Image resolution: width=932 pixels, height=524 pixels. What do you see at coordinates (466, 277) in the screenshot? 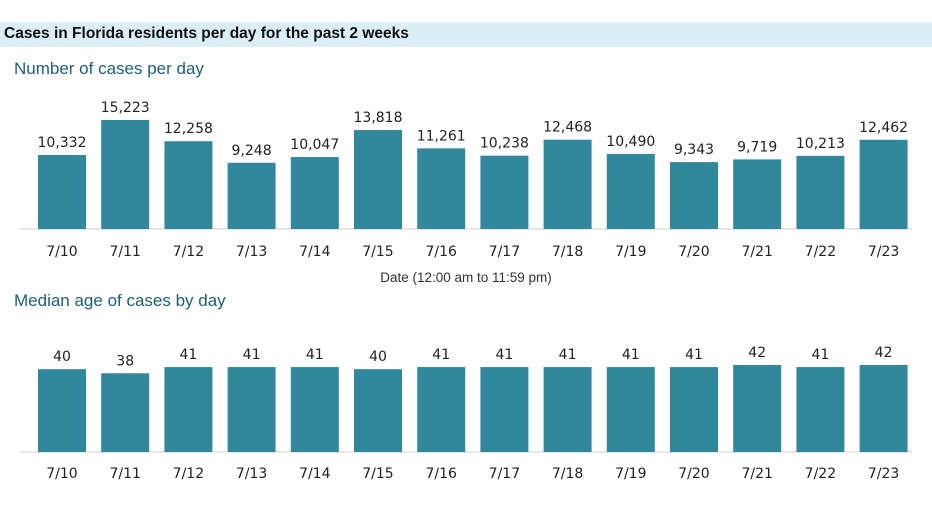
I see `cases-x-axis-label: Date (12:00 am to 11:59 pm)` at bounding box center [466, 277].